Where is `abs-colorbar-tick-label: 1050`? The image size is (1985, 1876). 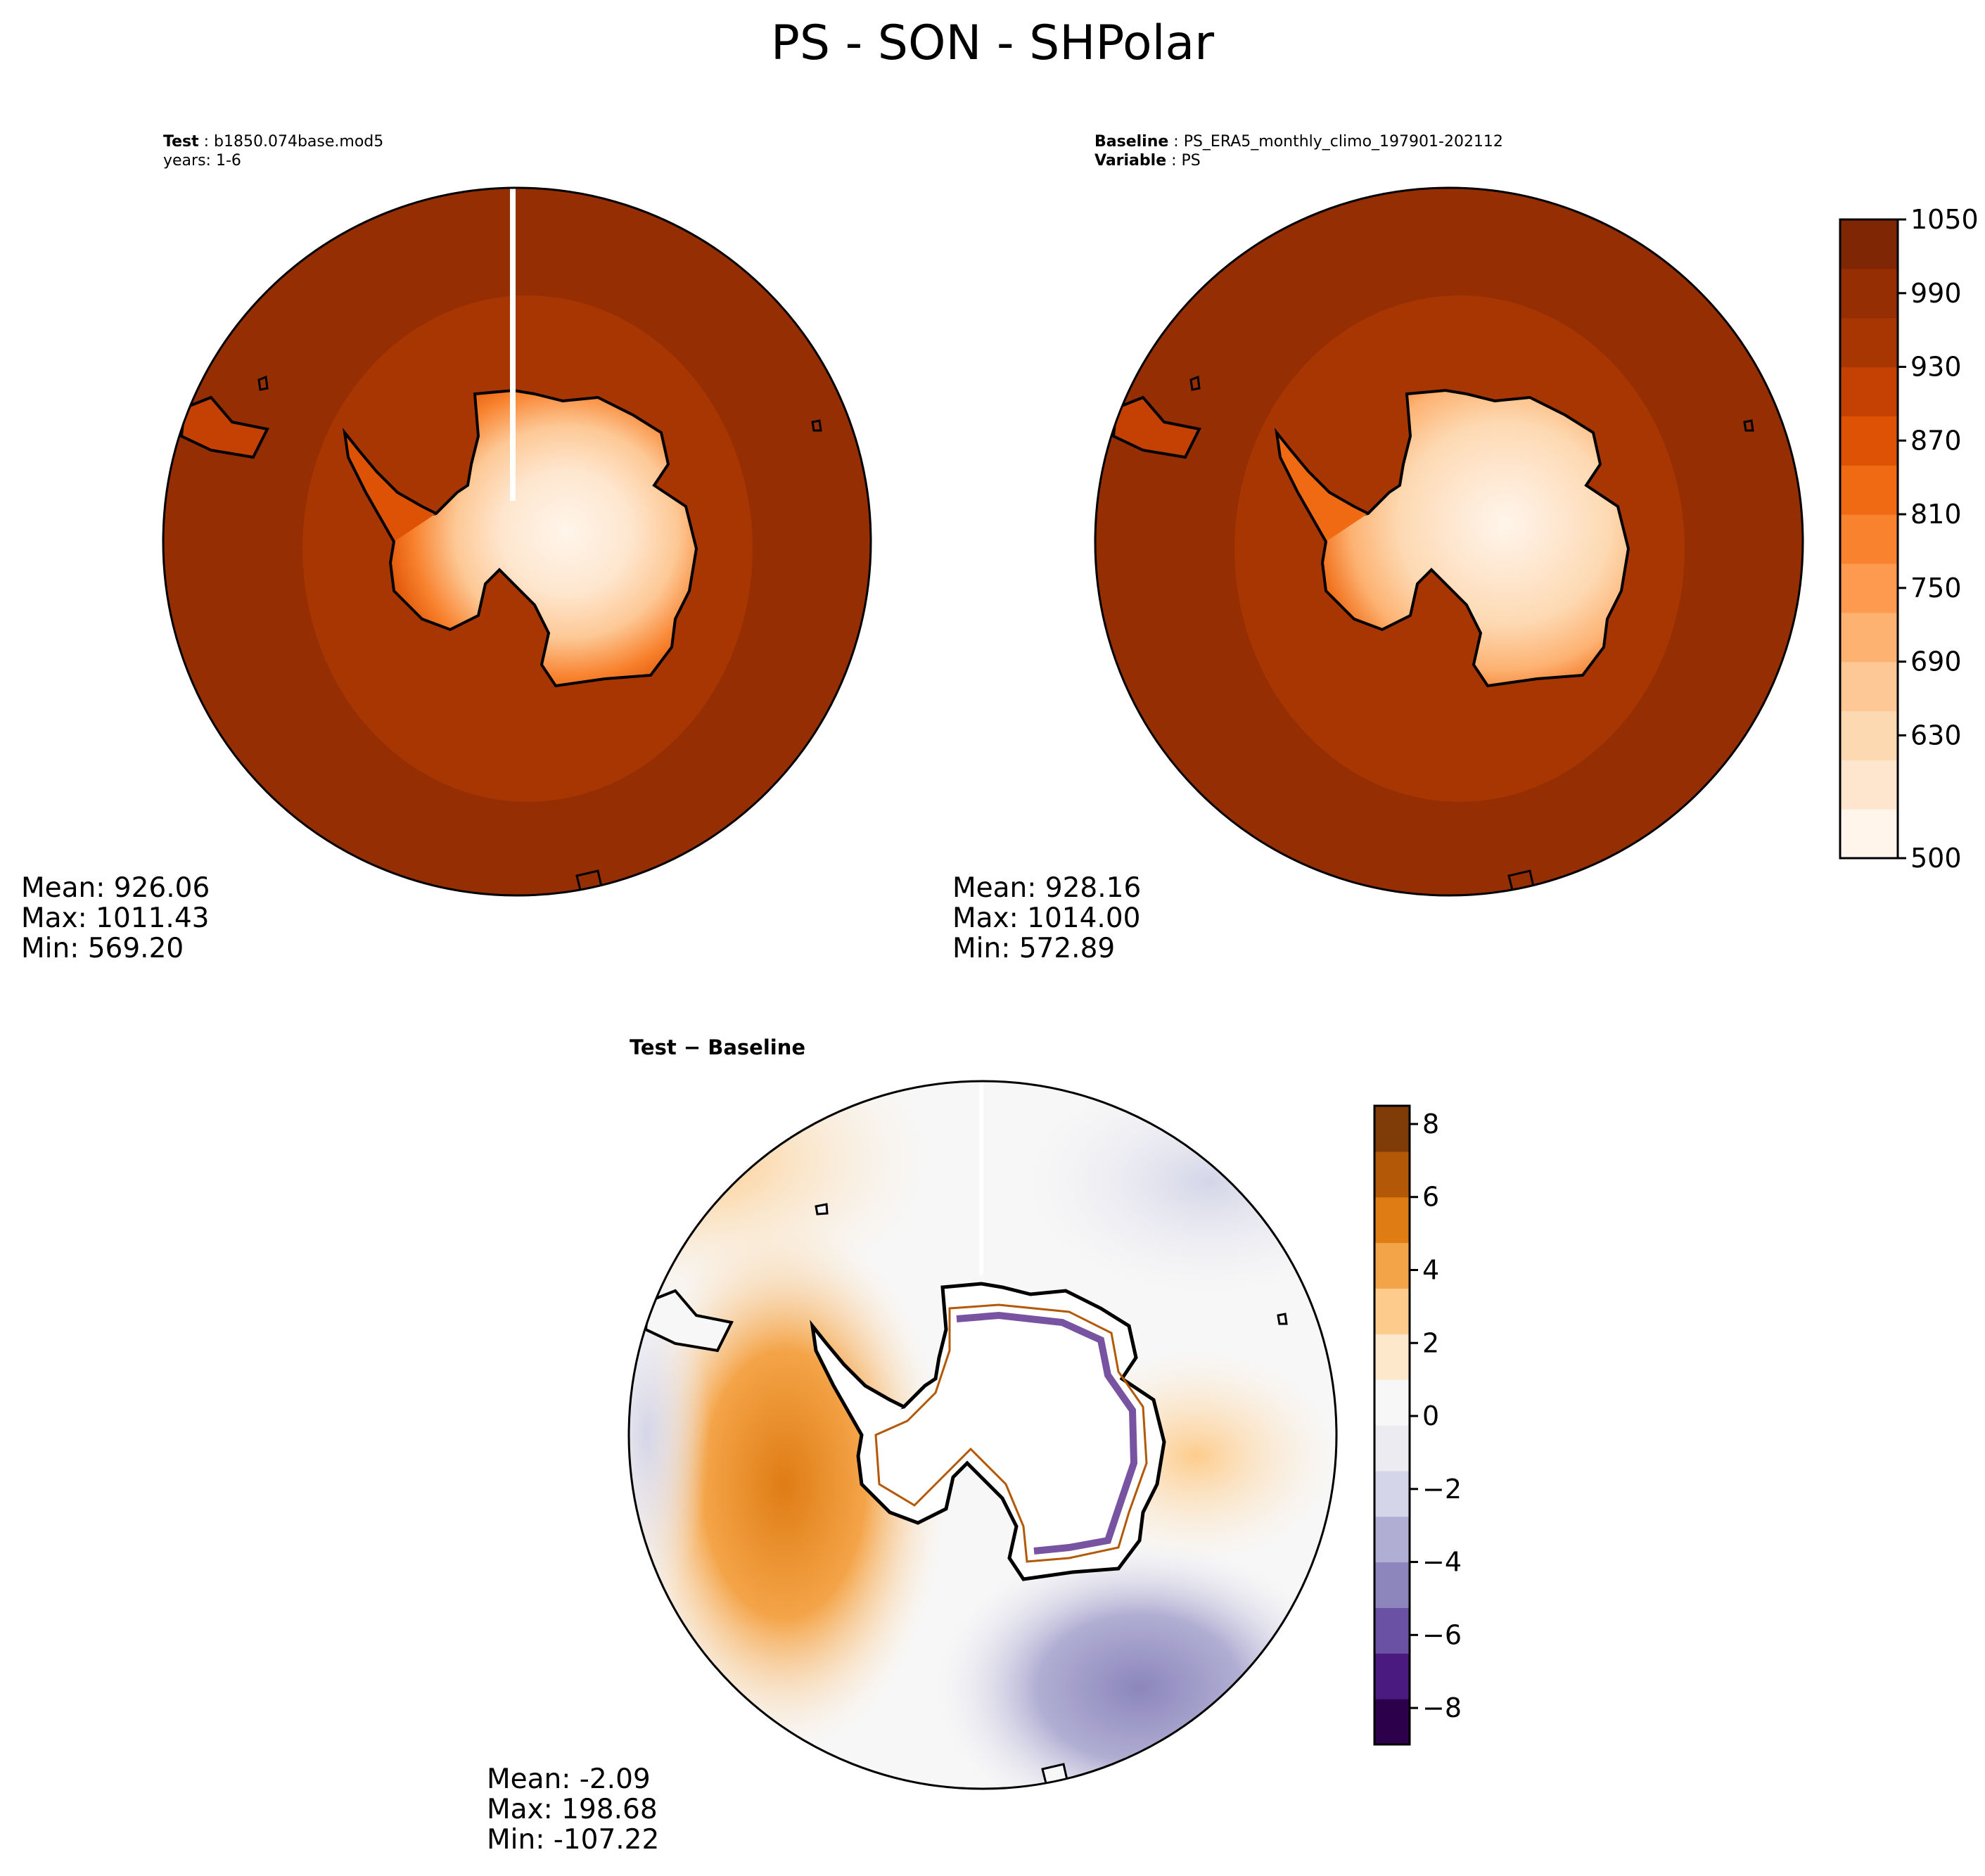 abs-colorbar-tick-label: 1050 is located at coordinates (1944, 220).